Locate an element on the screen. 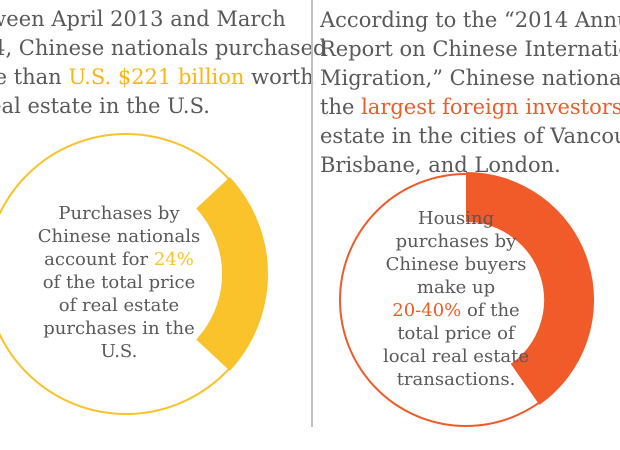 Image resolution: width=620 pixels, height=450 pixels. label-line: purchases in the is located at coordinates (119, 328).